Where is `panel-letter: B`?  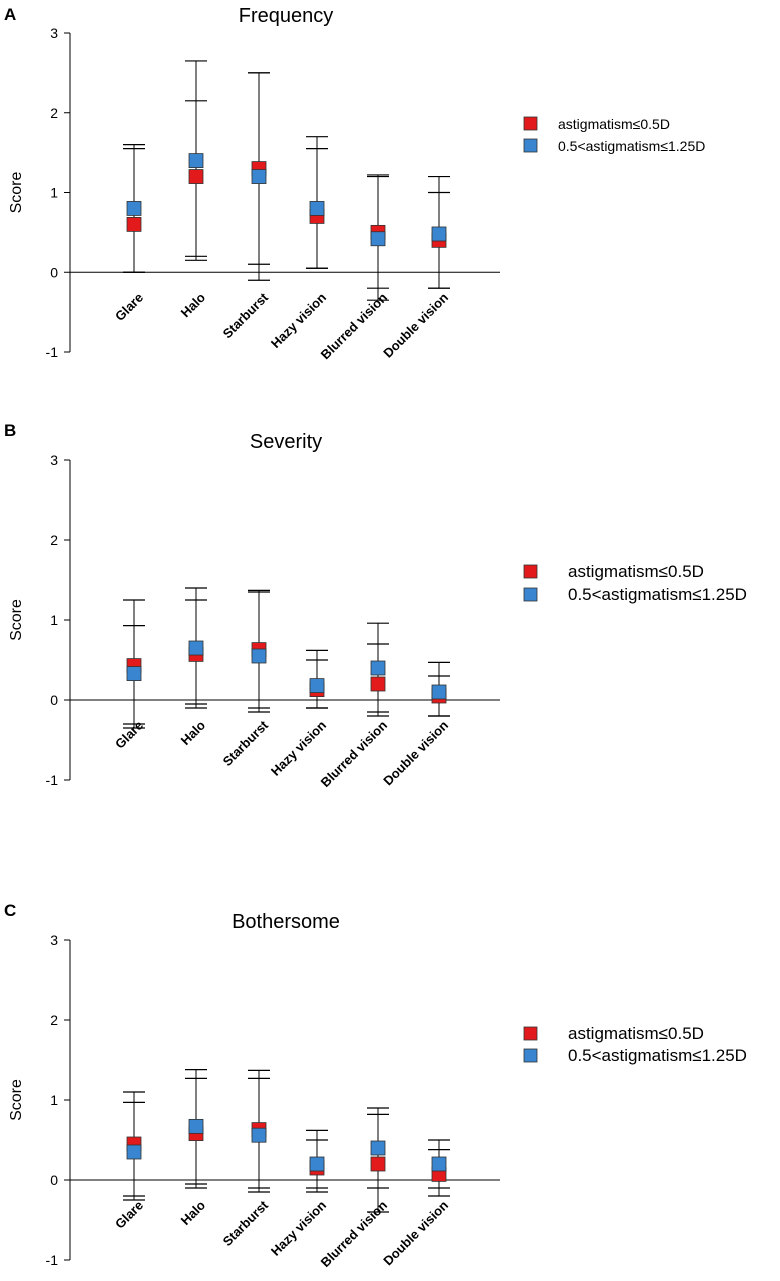 panel-letter: B is located at coordinates (10, 430).